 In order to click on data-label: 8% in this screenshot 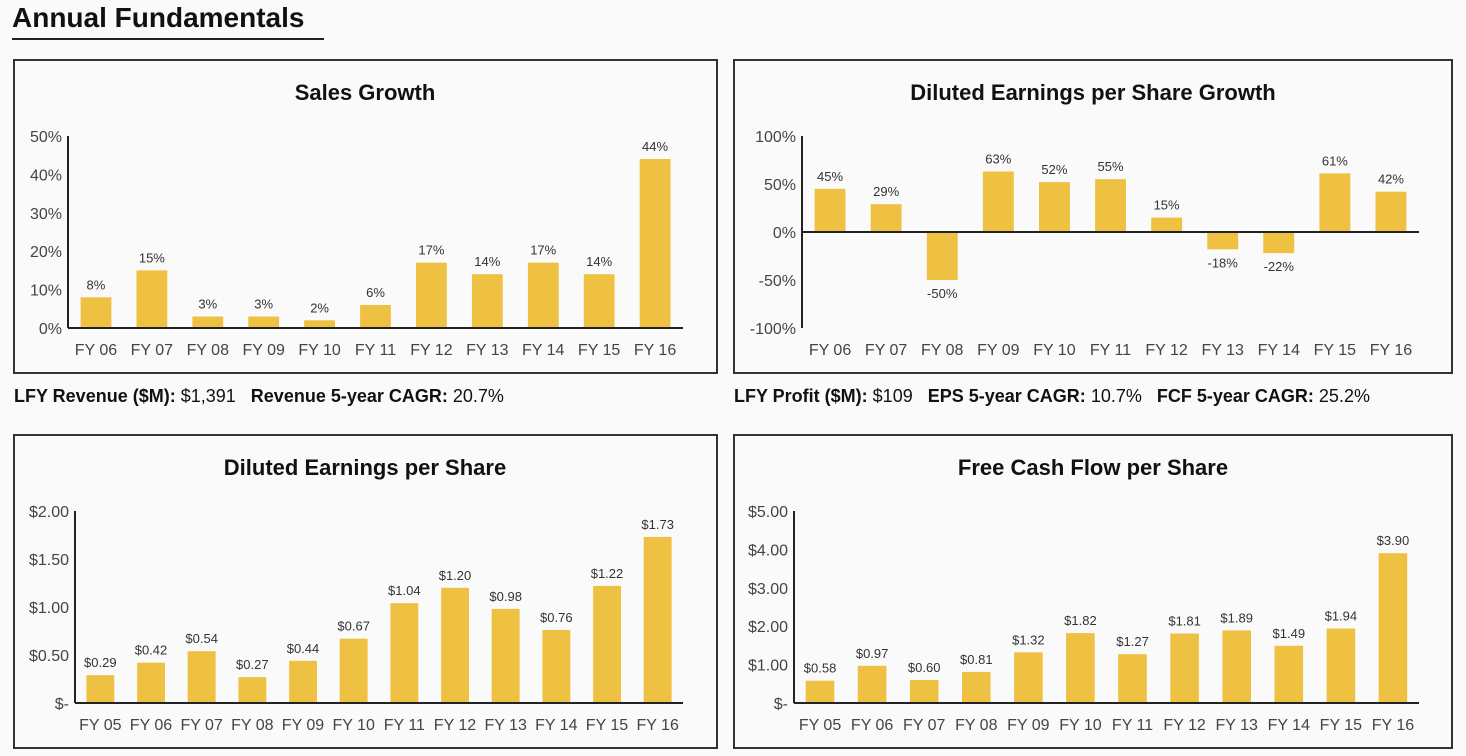, I will do `click(96, 284)`.